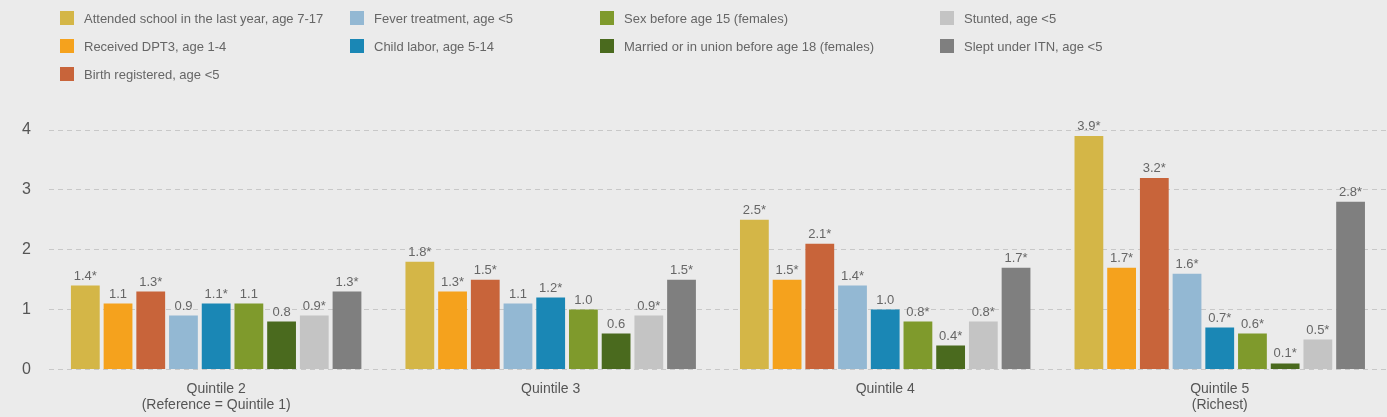 The image size is (1387, 417). I want to click on legend-label: Fever treatment, age <5, so click(444, 18).